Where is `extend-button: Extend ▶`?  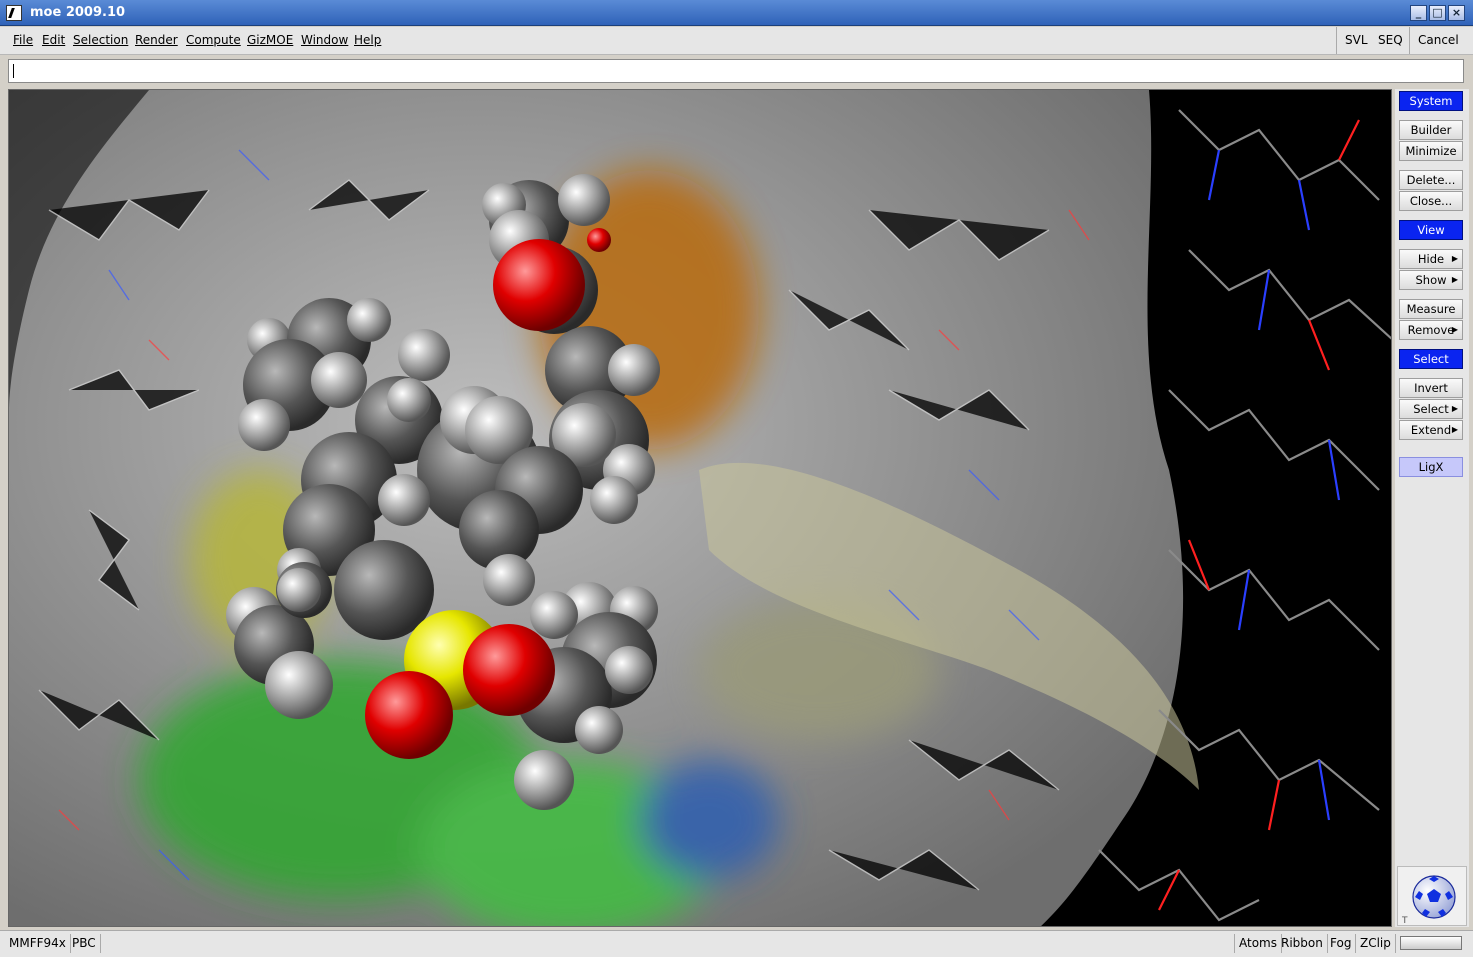 extend-button: Extend ▶ is located at coordinates (1431, 430).